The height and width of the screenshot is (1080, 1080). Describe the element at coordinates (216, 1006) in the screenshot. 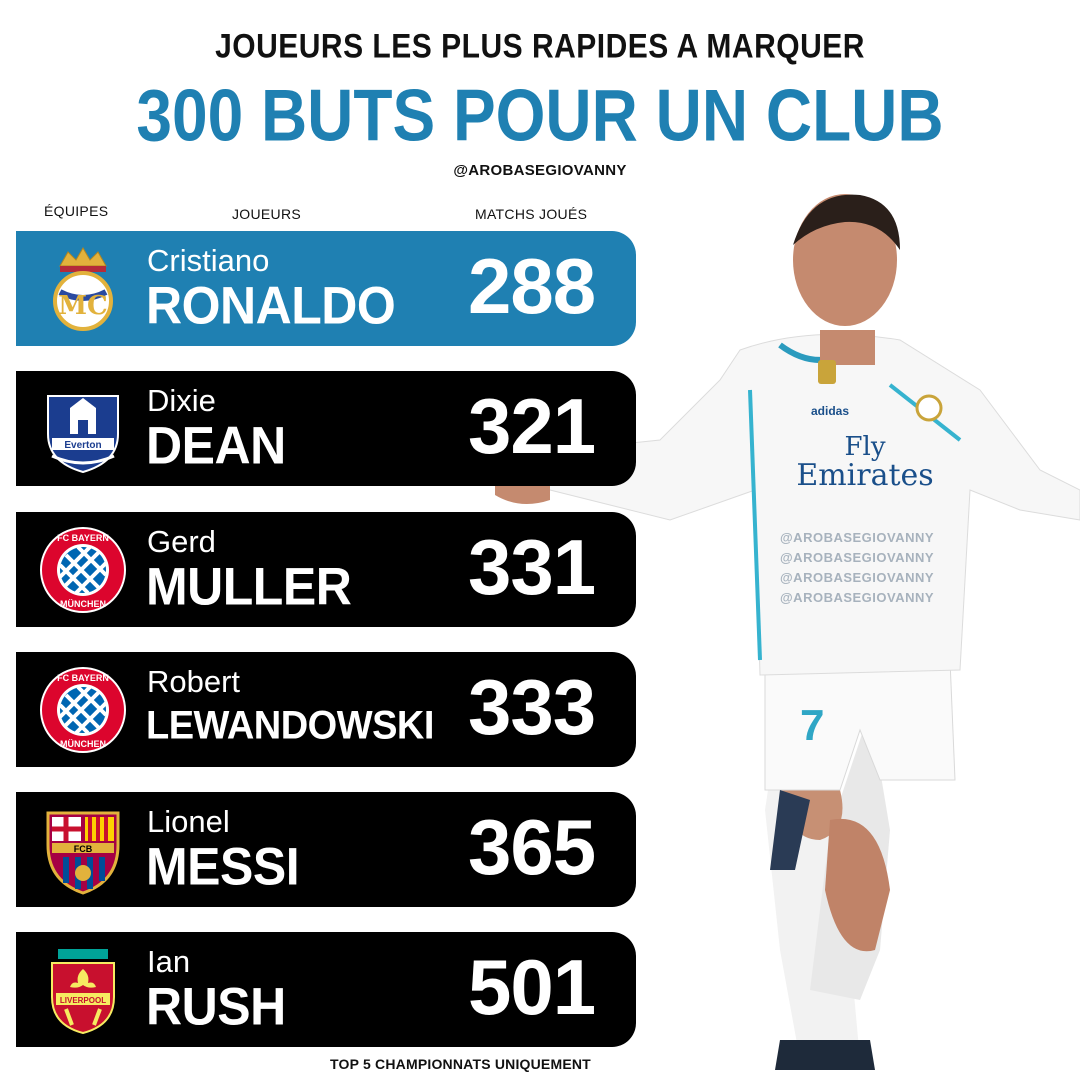

I see `player-last-name: RUSH` at that location.